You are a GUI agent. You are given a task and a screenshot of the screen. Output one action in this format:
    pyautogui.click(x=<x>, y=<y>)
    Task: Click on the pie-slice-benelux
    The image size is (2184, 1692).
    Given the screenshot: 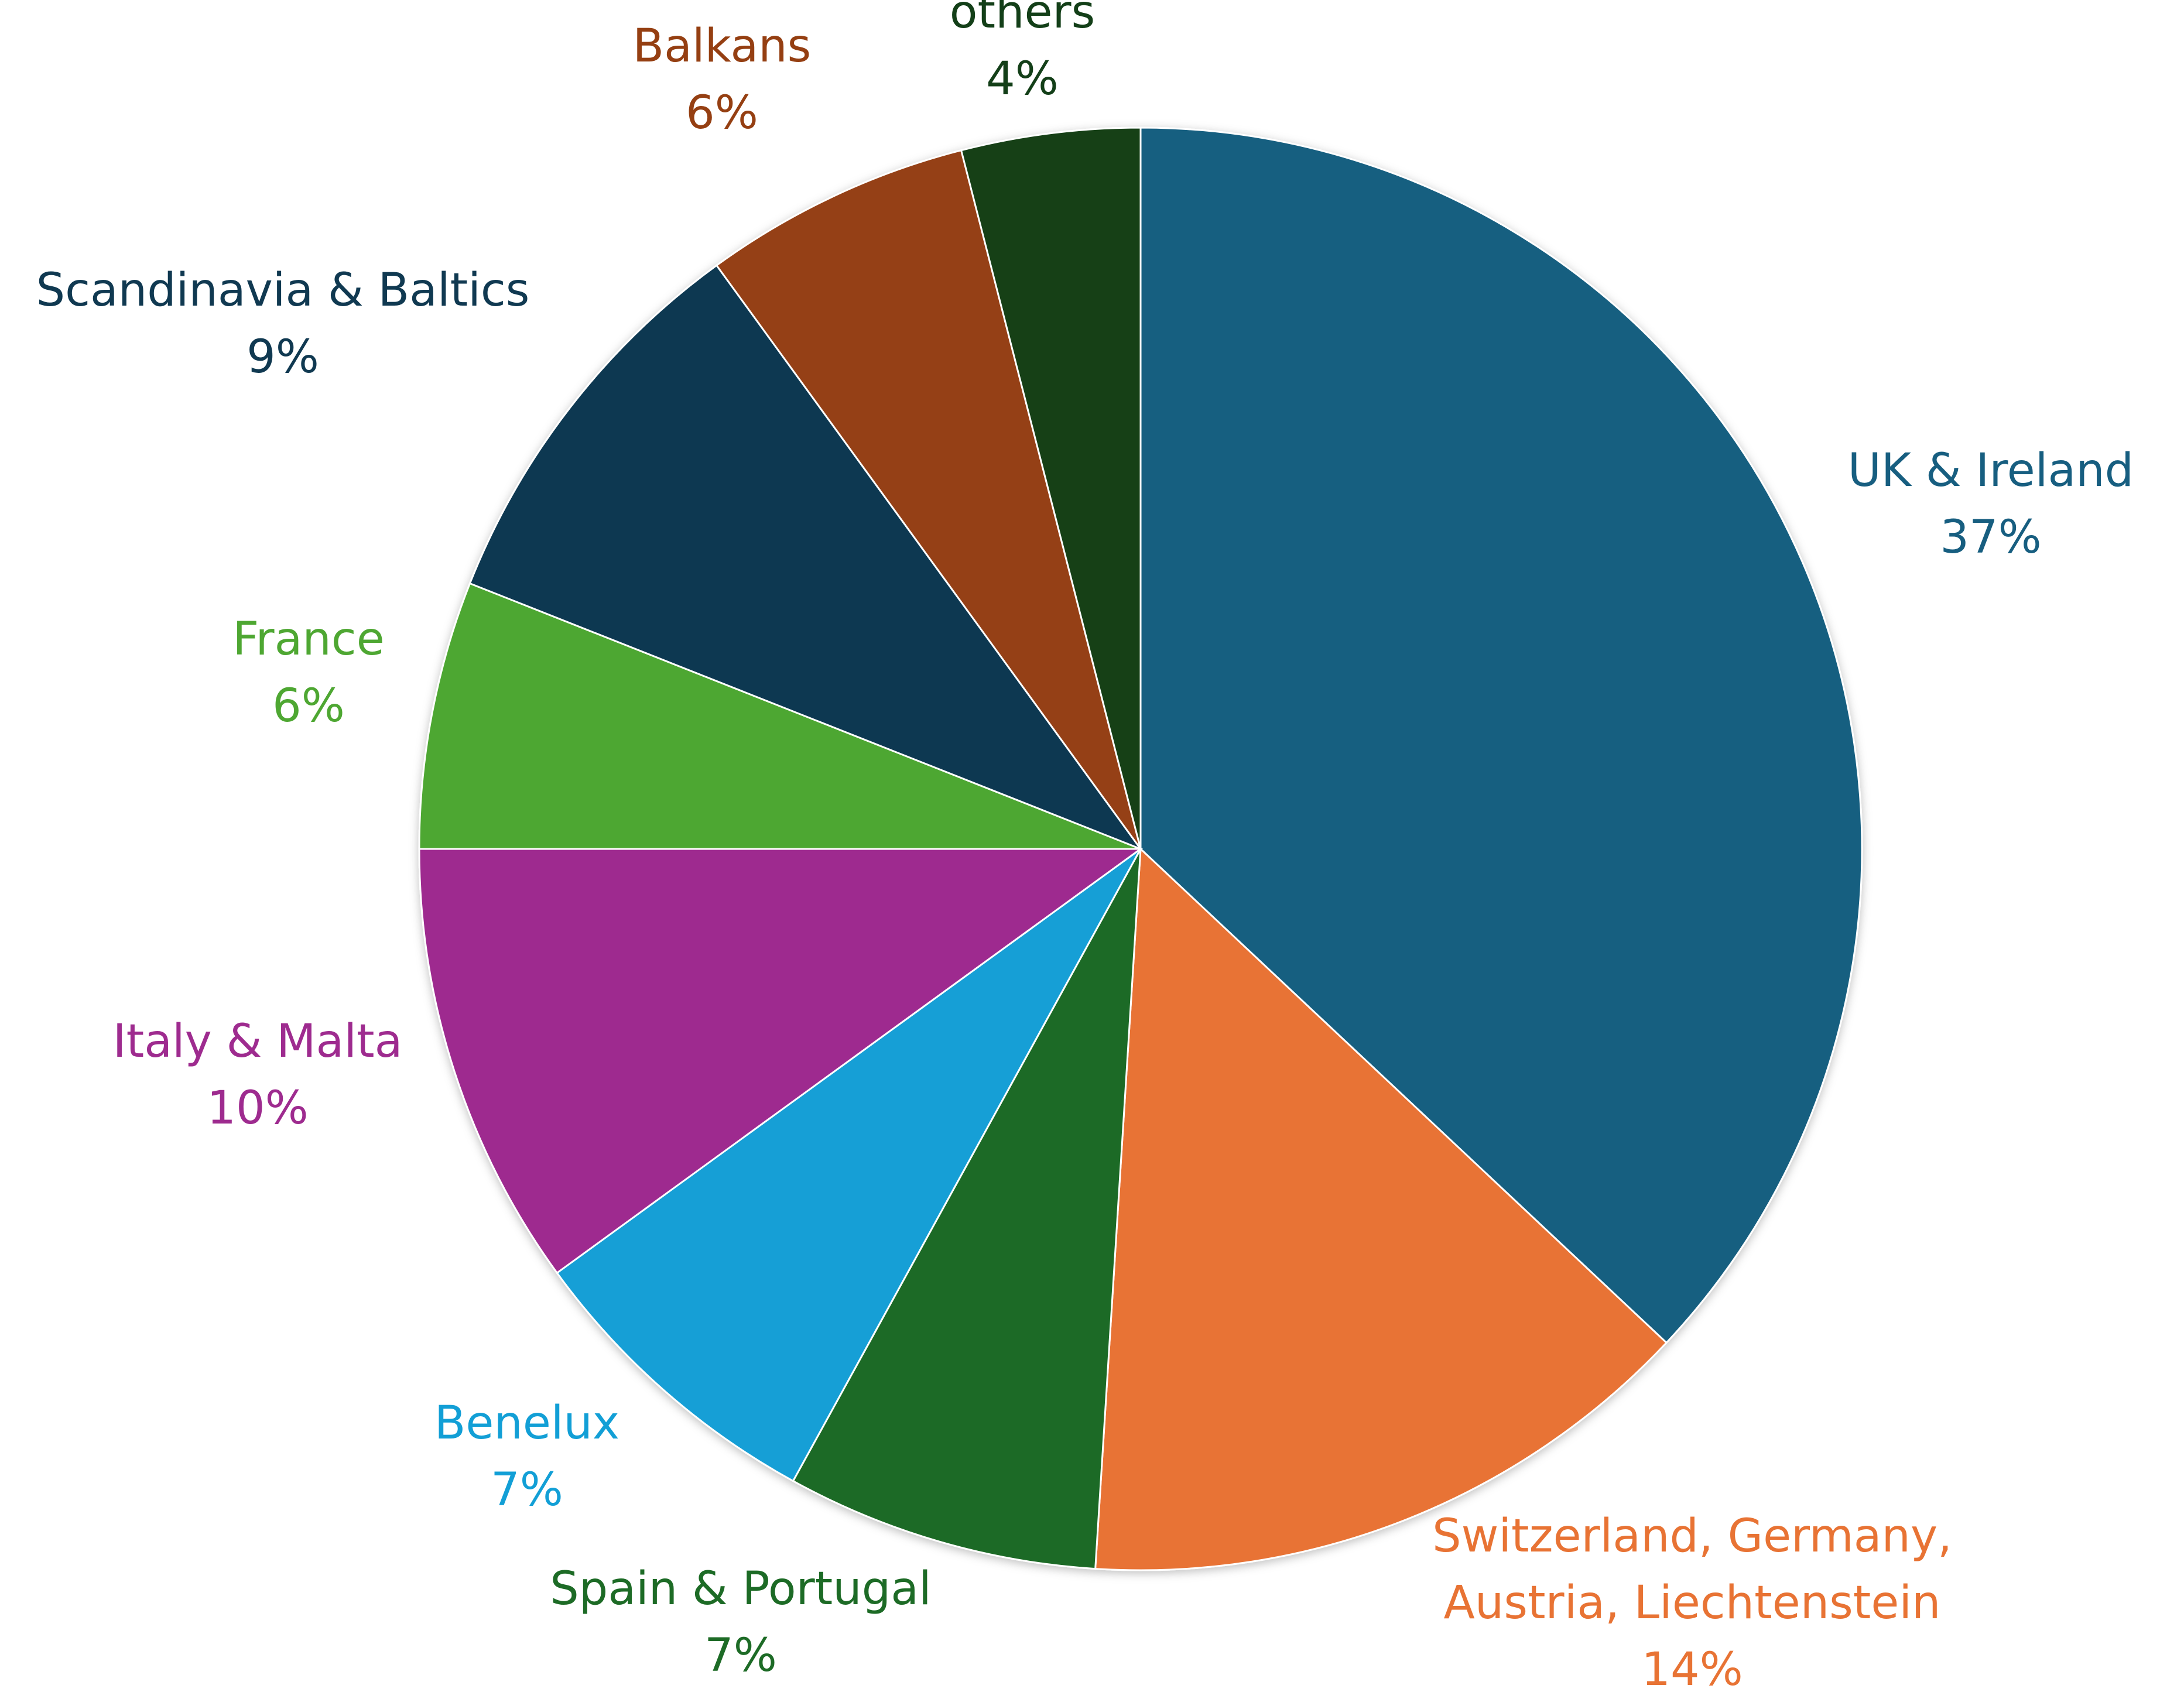 What is the action you would take?
    pyautogui.click(x=849, y=1165)
    